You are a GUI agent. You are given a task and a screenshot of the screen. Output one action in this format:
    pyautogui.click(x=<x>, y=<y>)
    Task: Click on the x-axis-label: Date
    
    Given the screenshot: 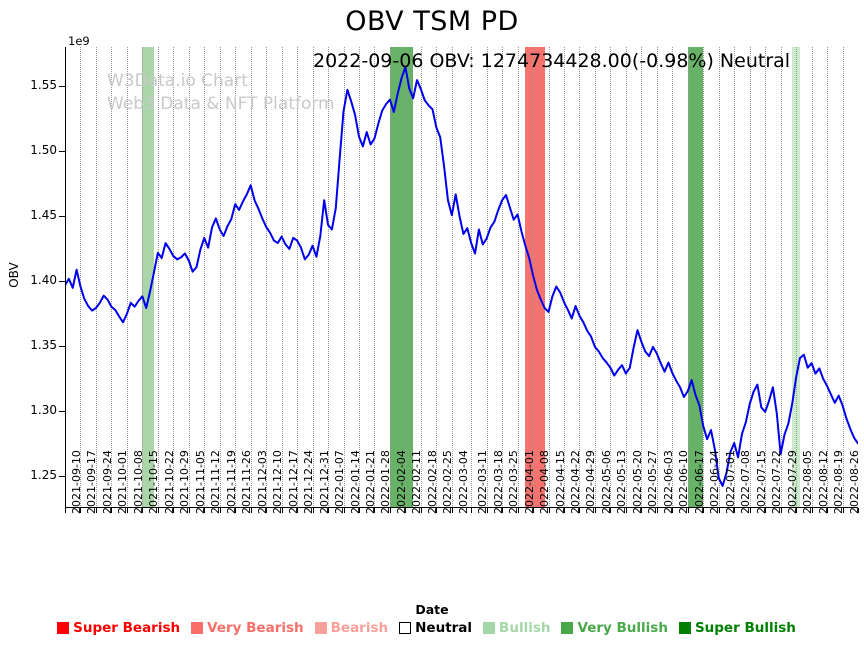 What is the action you would take?
    pyautogui.click(x=432, y=609)
    